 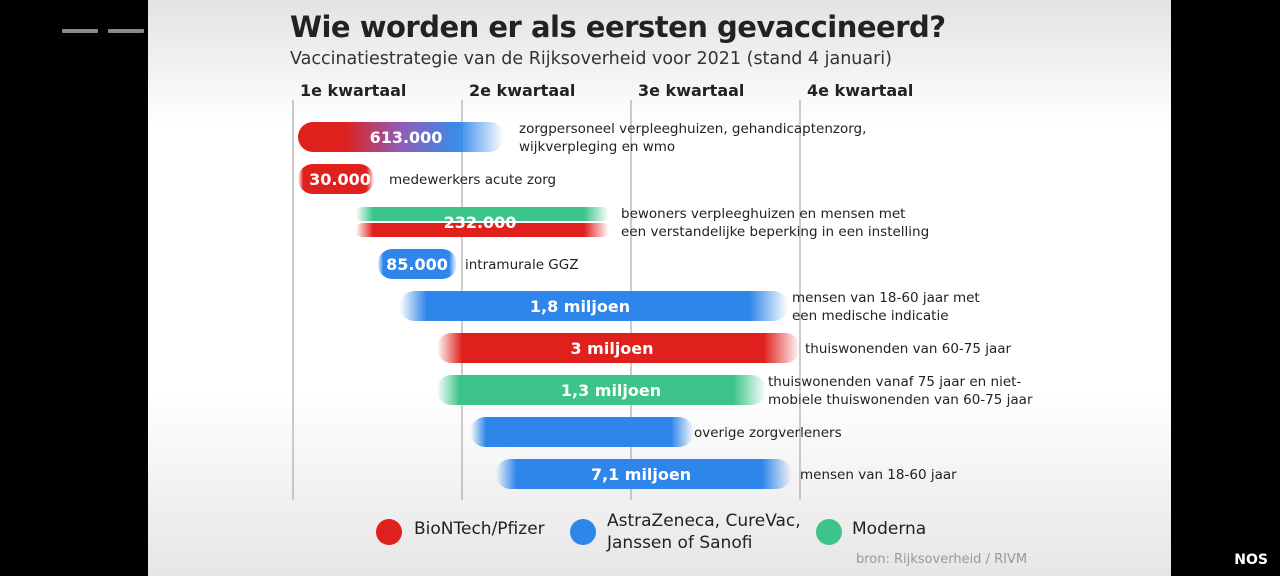 I want to click on bar-row: 85.000 intramurale GGZ, so click(x=477, y=264).